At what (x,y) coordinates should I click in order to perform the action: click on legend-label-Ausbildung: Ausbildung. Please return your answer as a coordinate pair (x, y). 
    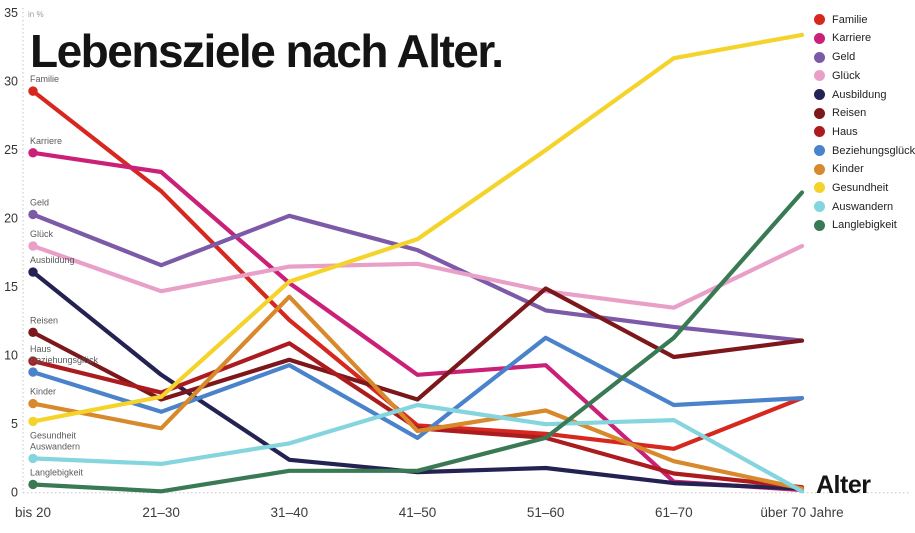
    Looking at the image, I should click on (859, 94).